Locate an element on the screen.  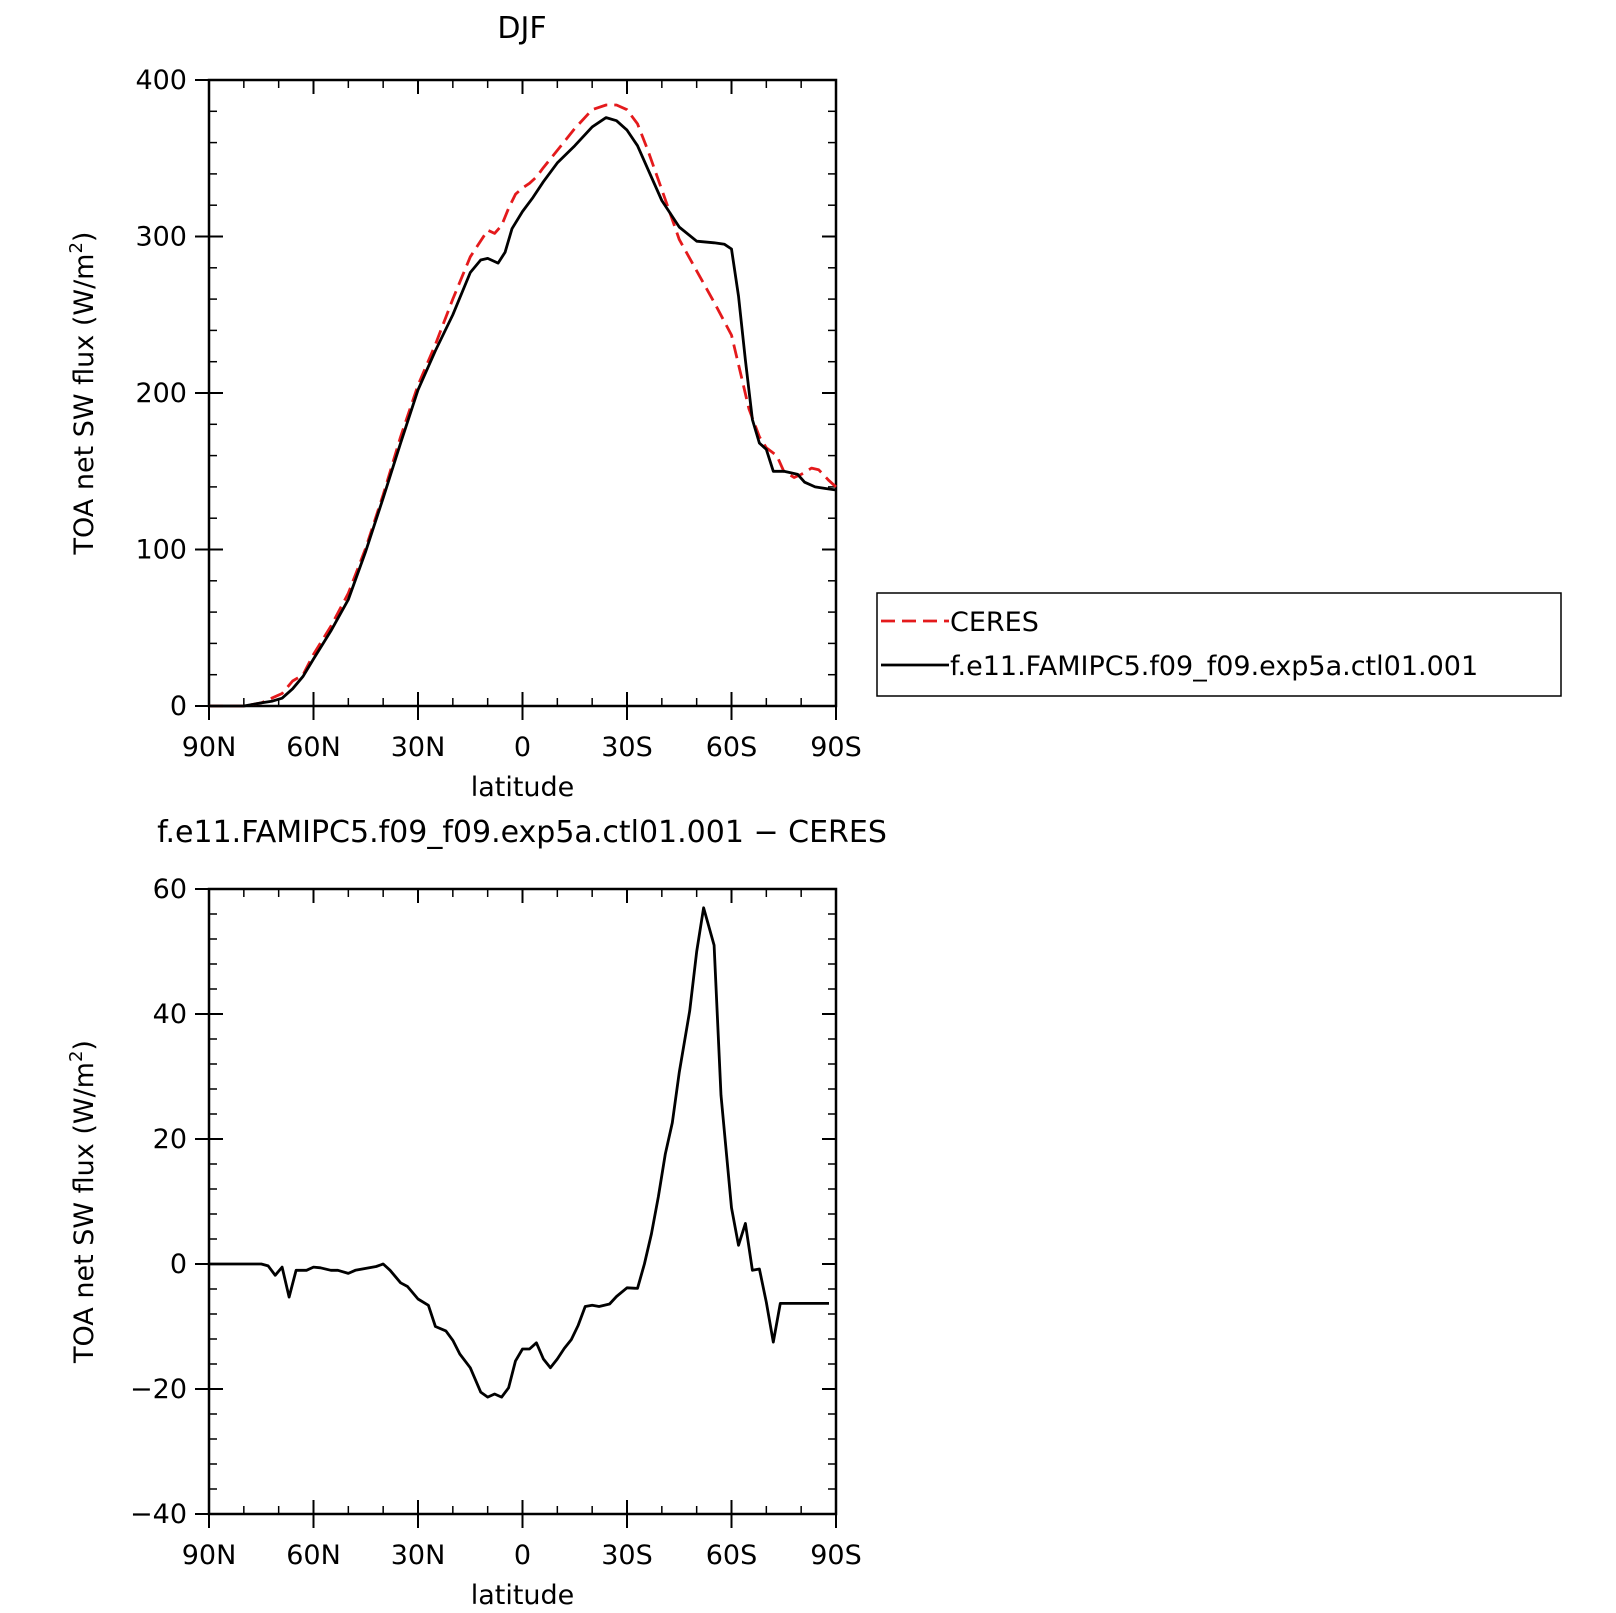
y-tick-label: 100 is located at coordinates (161, 550).